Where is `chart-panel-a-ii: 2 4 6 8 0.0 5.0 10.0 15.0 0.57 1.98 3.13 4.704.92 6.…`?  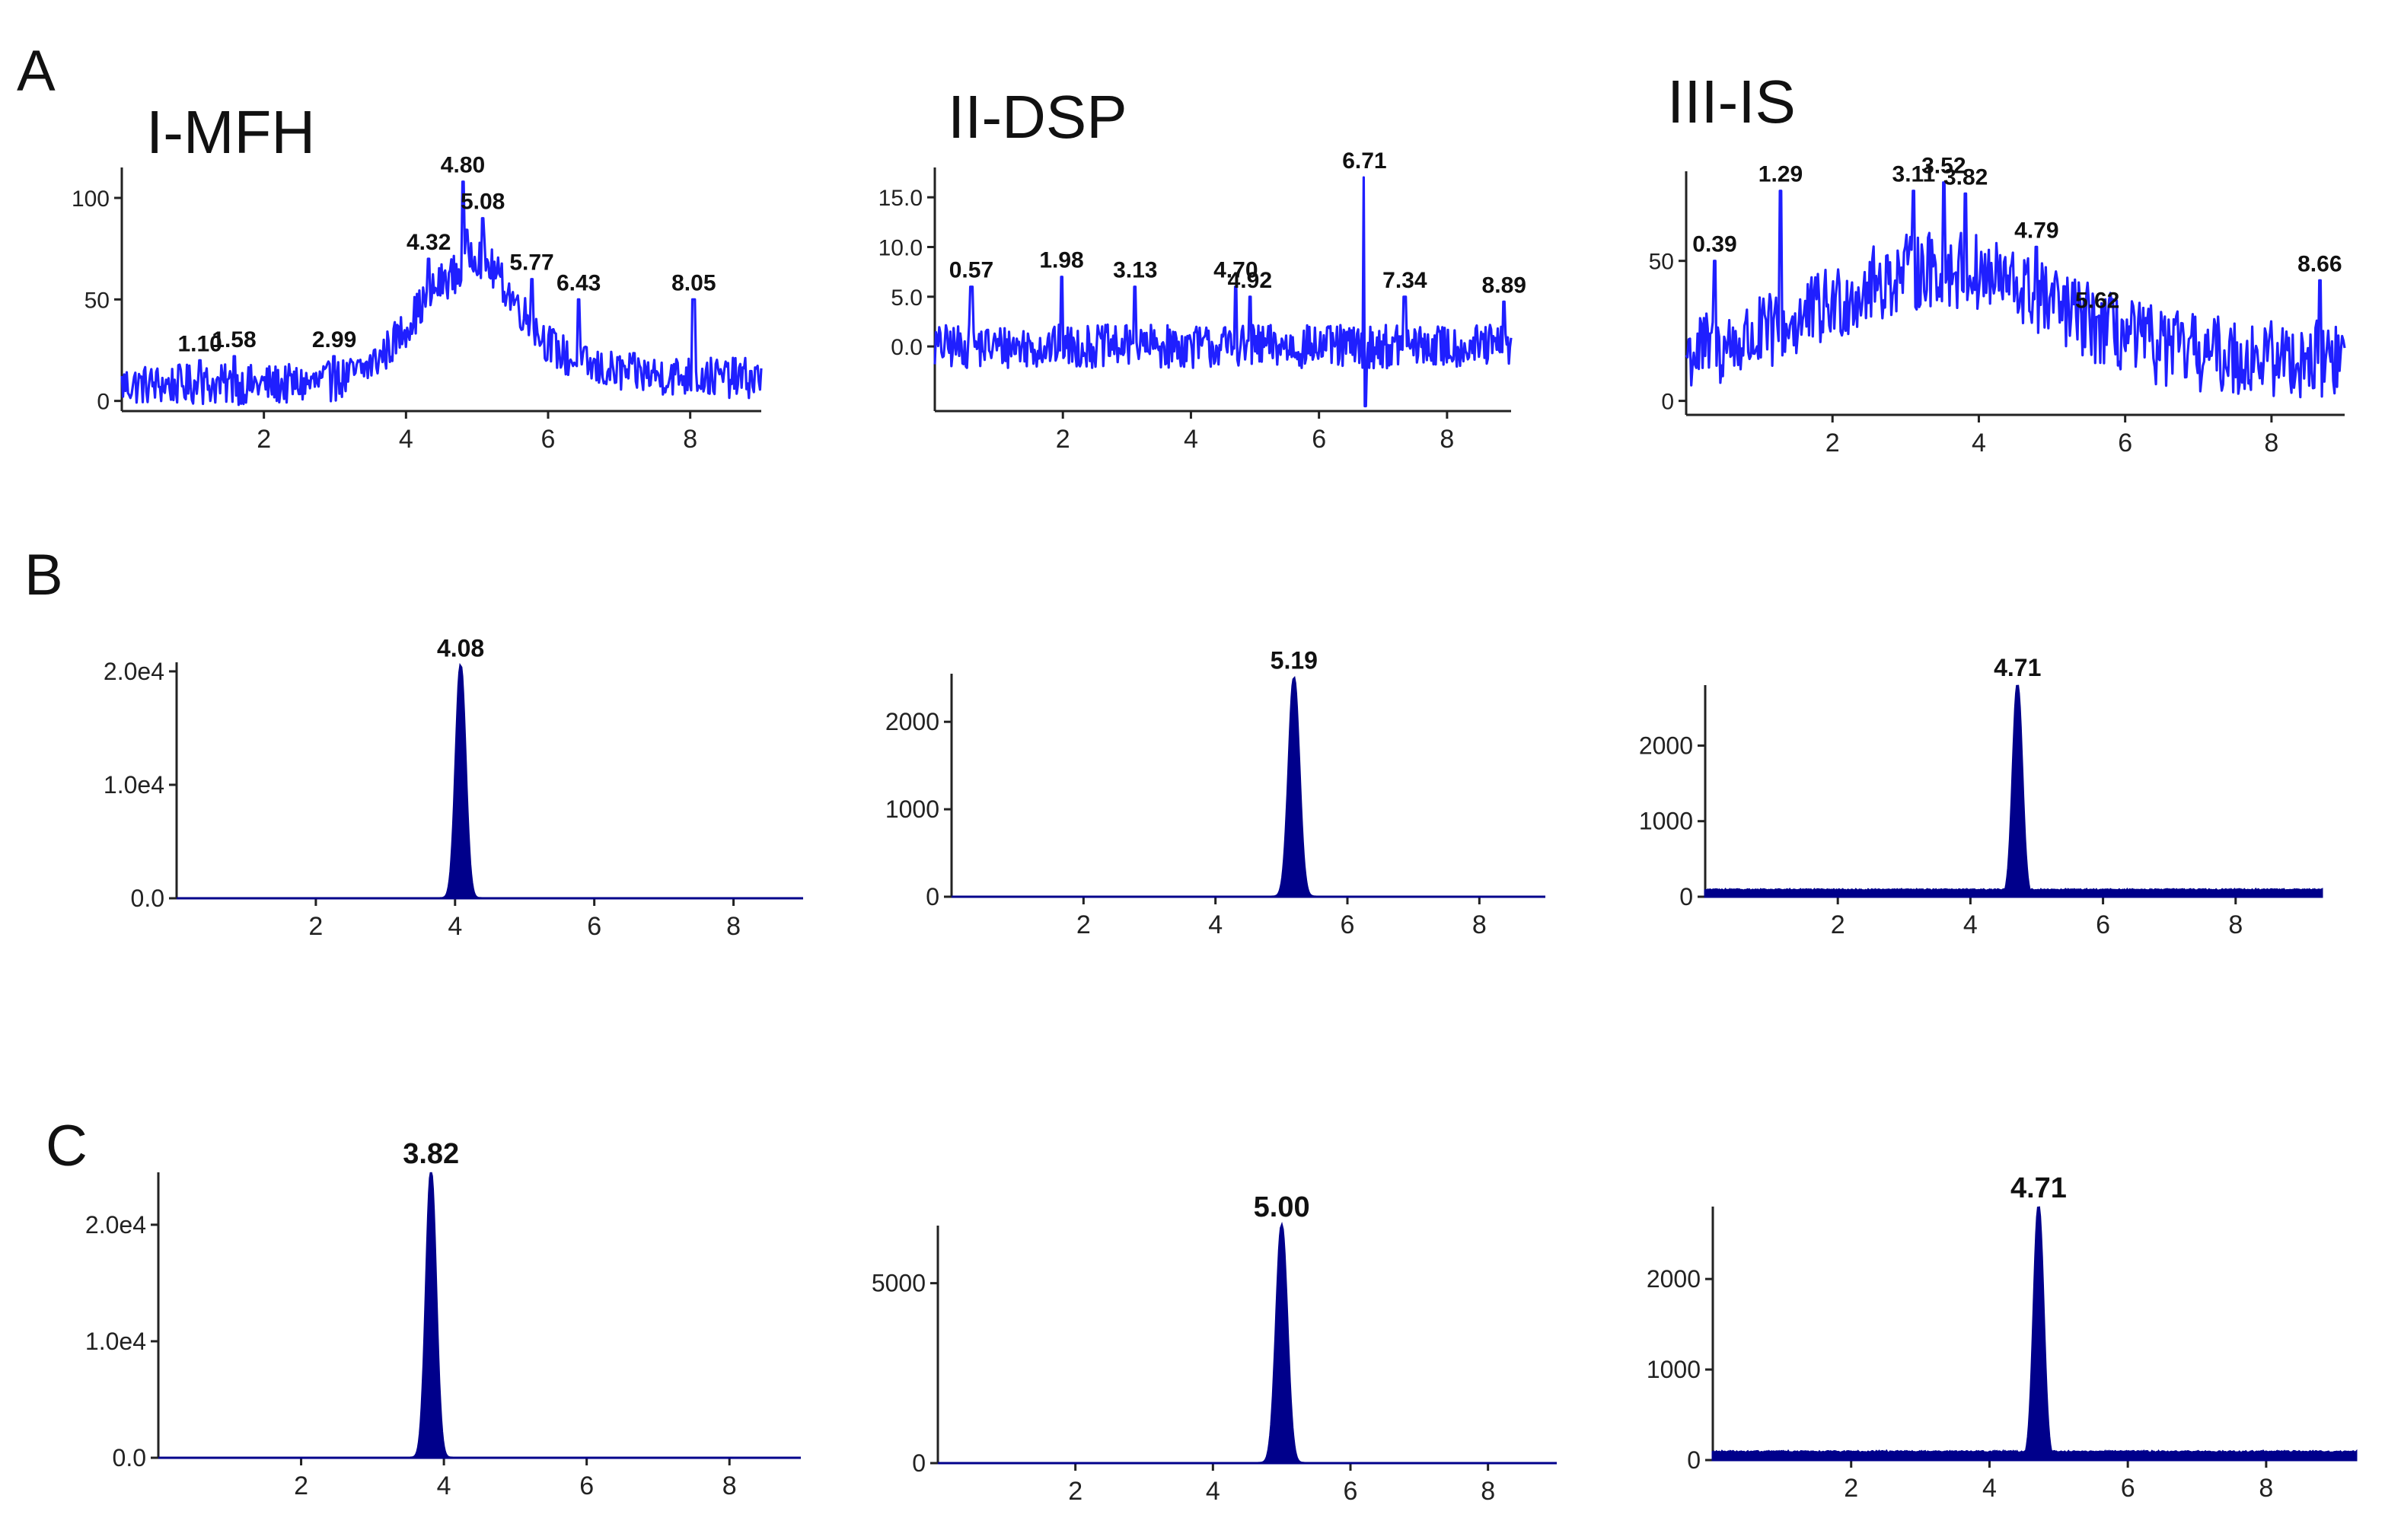 chart-panel-a-ii: 2 4 6 8 0.0 5.0 10.0 15.0 0.57 1.98 3.13 4.704.92 6.… is located at coordinates (1202, 301).